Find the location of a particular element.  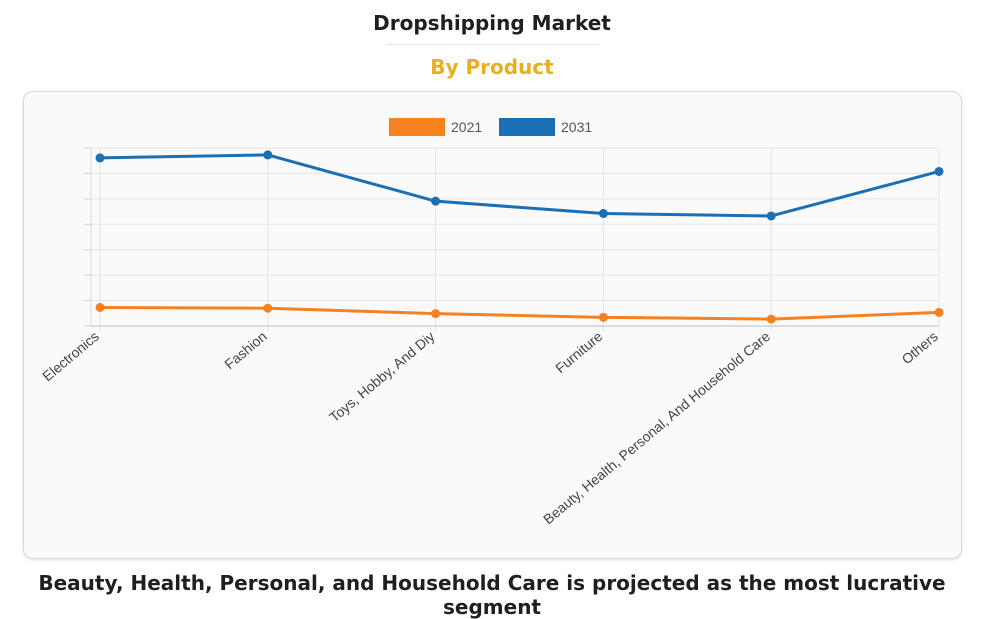

chart-title: Dropshipping Market is located at coordinates (492, 23).